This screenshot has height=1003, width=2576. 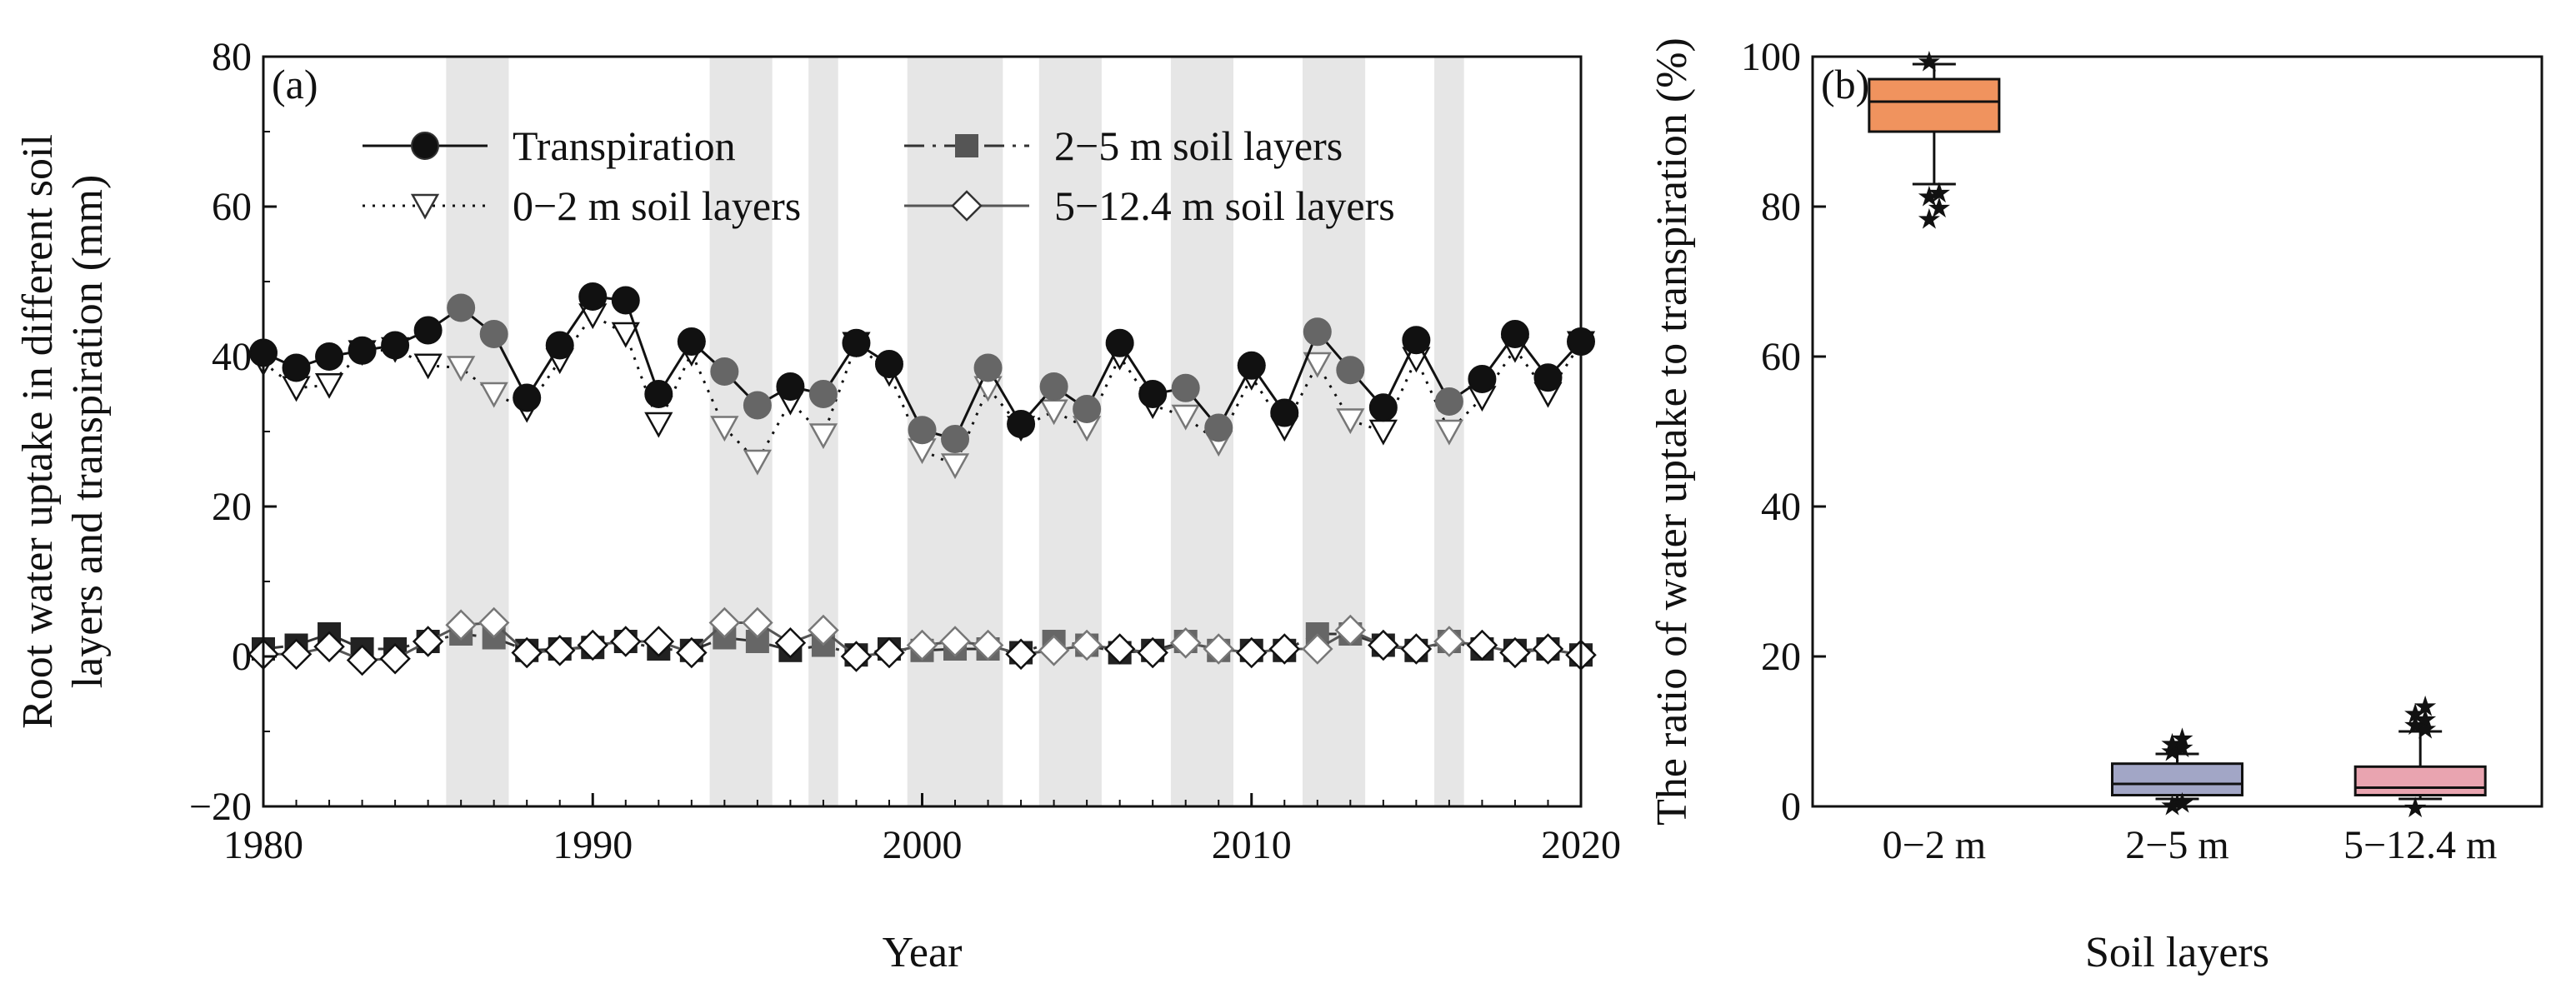 I want to click on panel-a-y-axis-label-line1: Root water uptake in different soil, so click(x=38, y=432).